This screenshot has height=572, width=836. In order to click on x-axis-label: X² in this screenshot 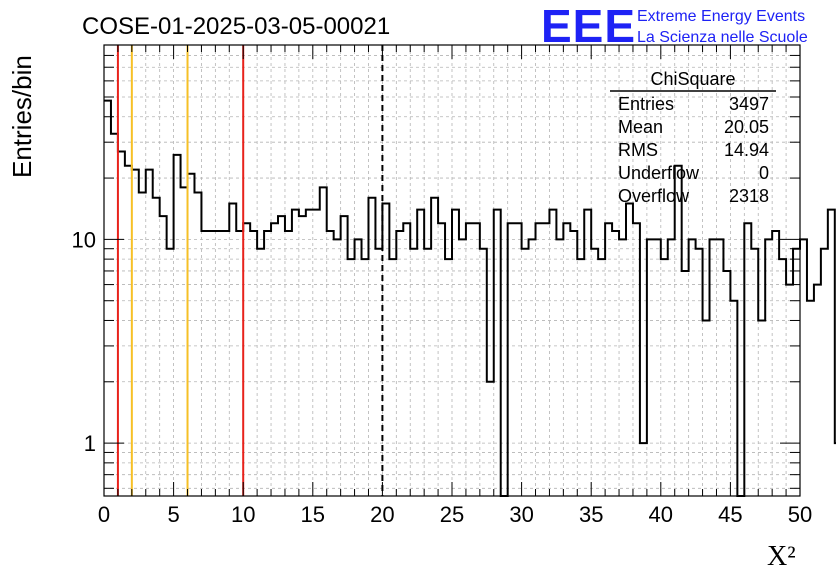, I will do `click(781, 556)`.